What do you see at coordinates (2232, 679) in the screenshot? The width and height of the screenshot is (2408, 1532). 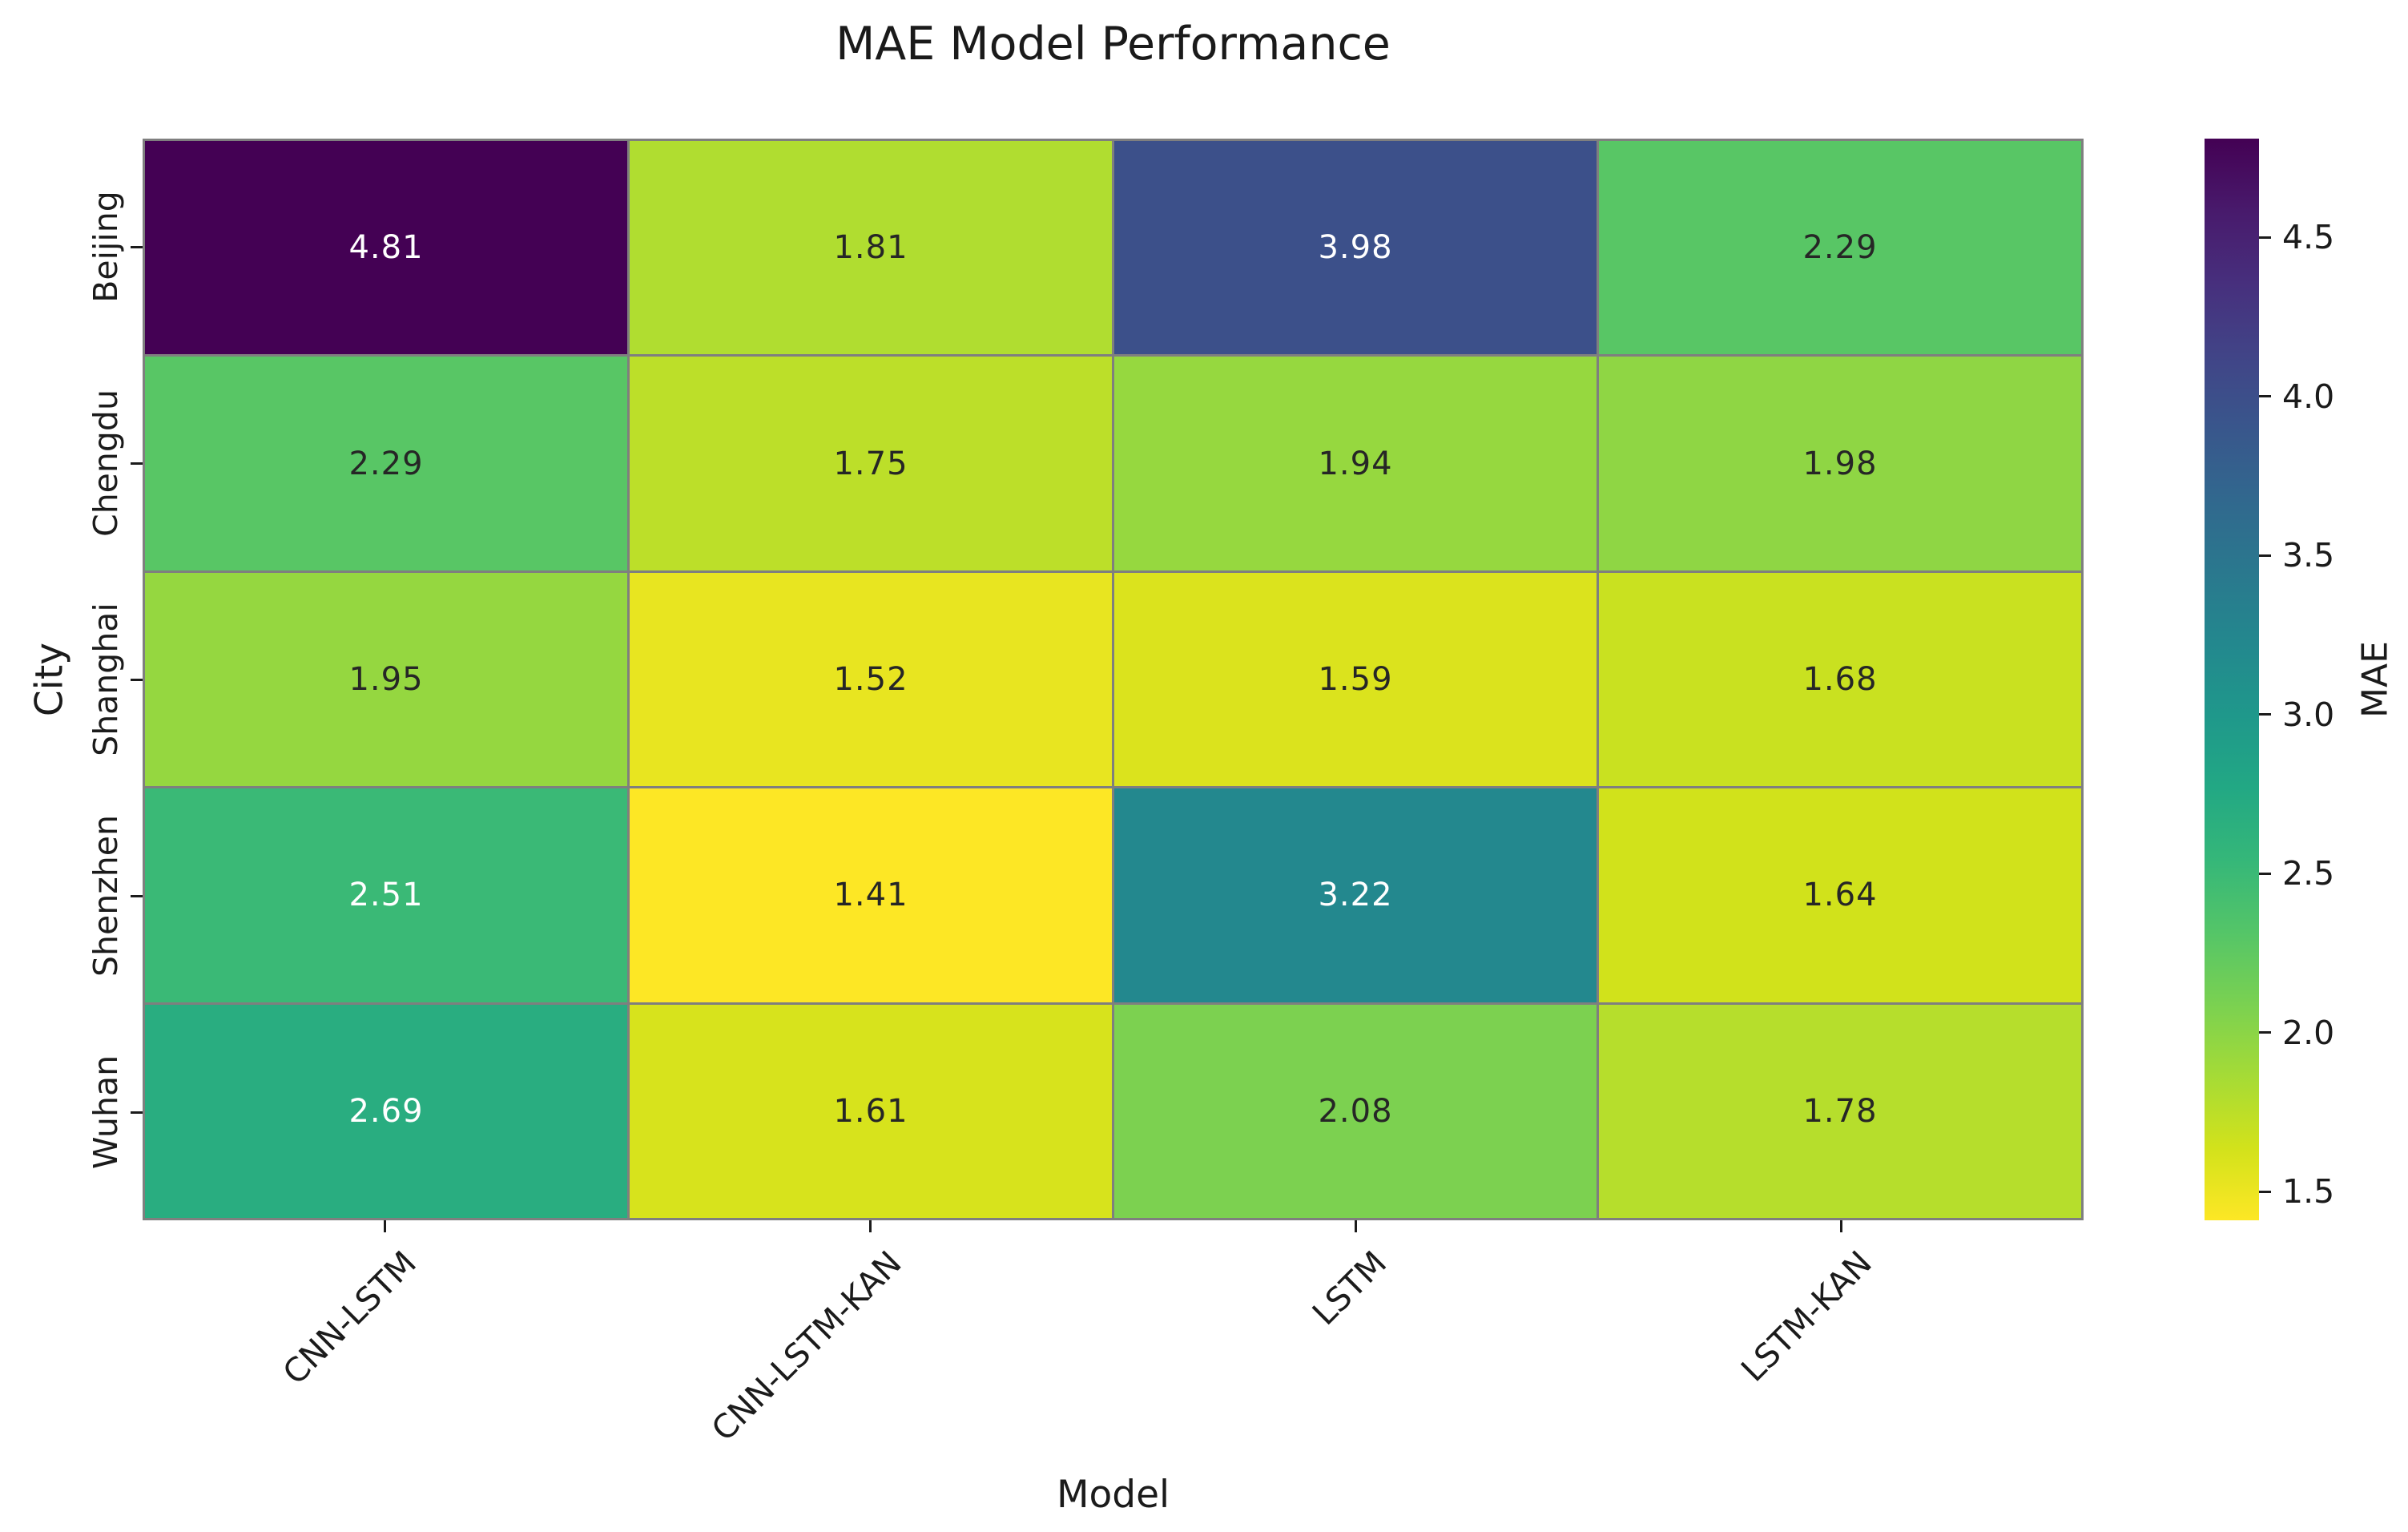 I see `colorbar-gradient` at bounding box center [2232, 679].